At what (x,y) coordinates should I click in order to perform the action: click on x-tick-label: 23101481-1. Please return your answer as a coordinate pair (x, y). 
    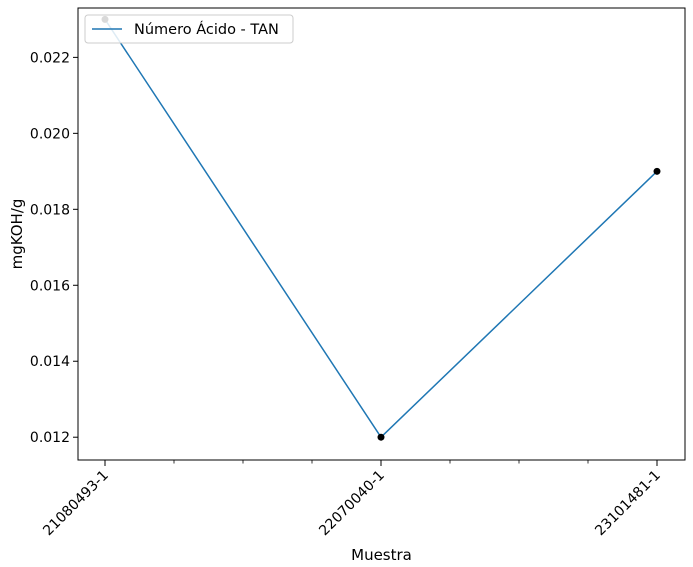
    Looking at the image, I should click on (628, 504).